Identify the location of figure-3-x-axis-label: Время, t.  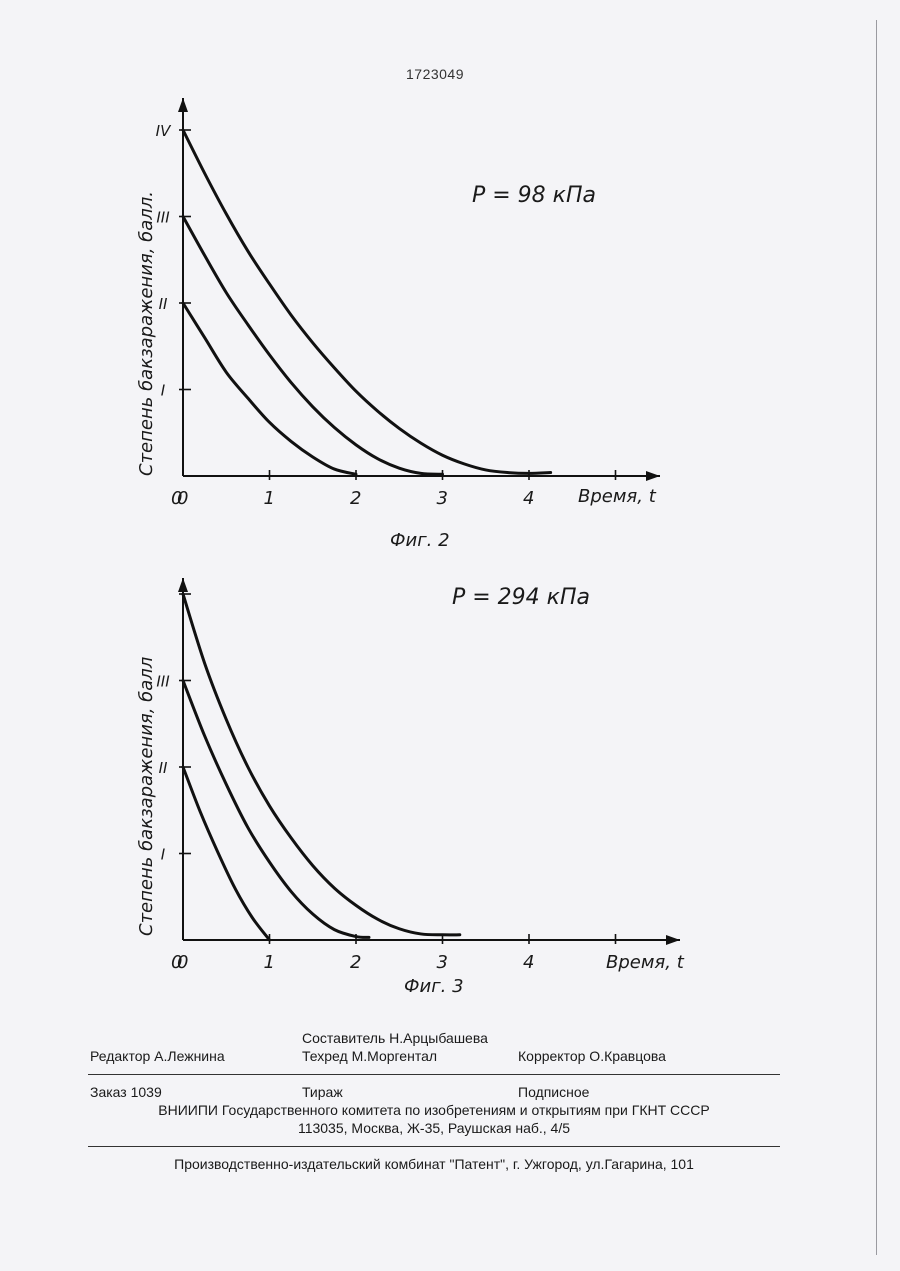
(645, 962).